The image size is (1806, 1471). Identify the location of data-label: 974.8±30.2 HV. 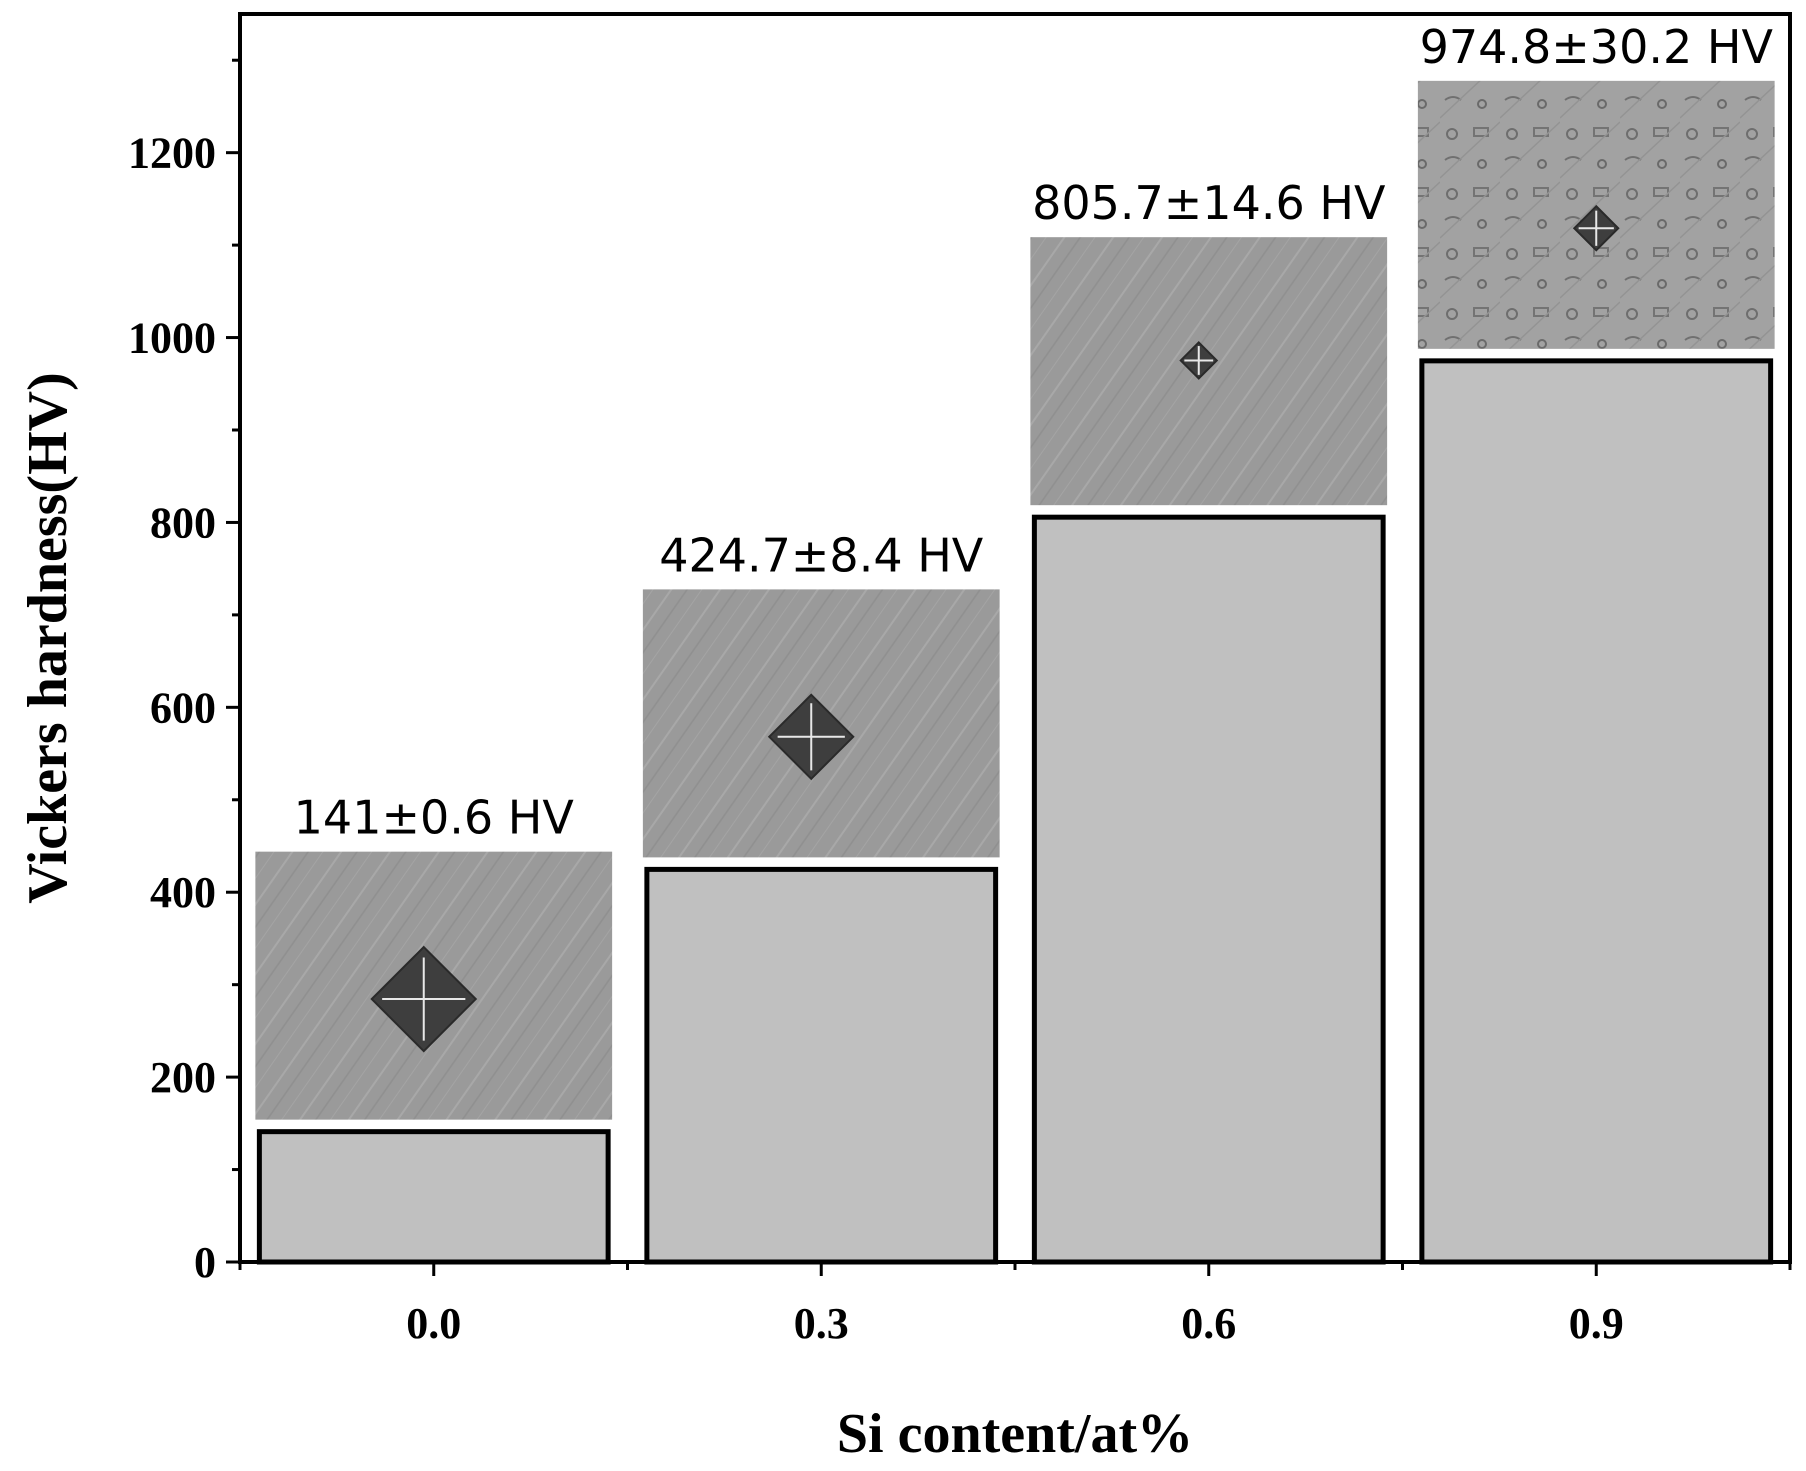
(1597, 47).